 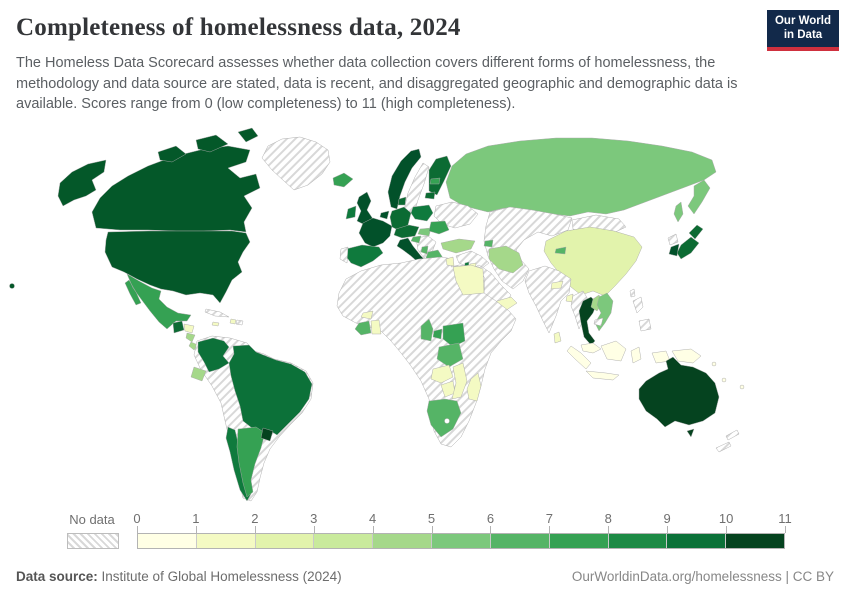 What do you see at coordinates (363, 328) in the screenshot?
I see `country-ivory-coast` at bounding box center [363, 328].